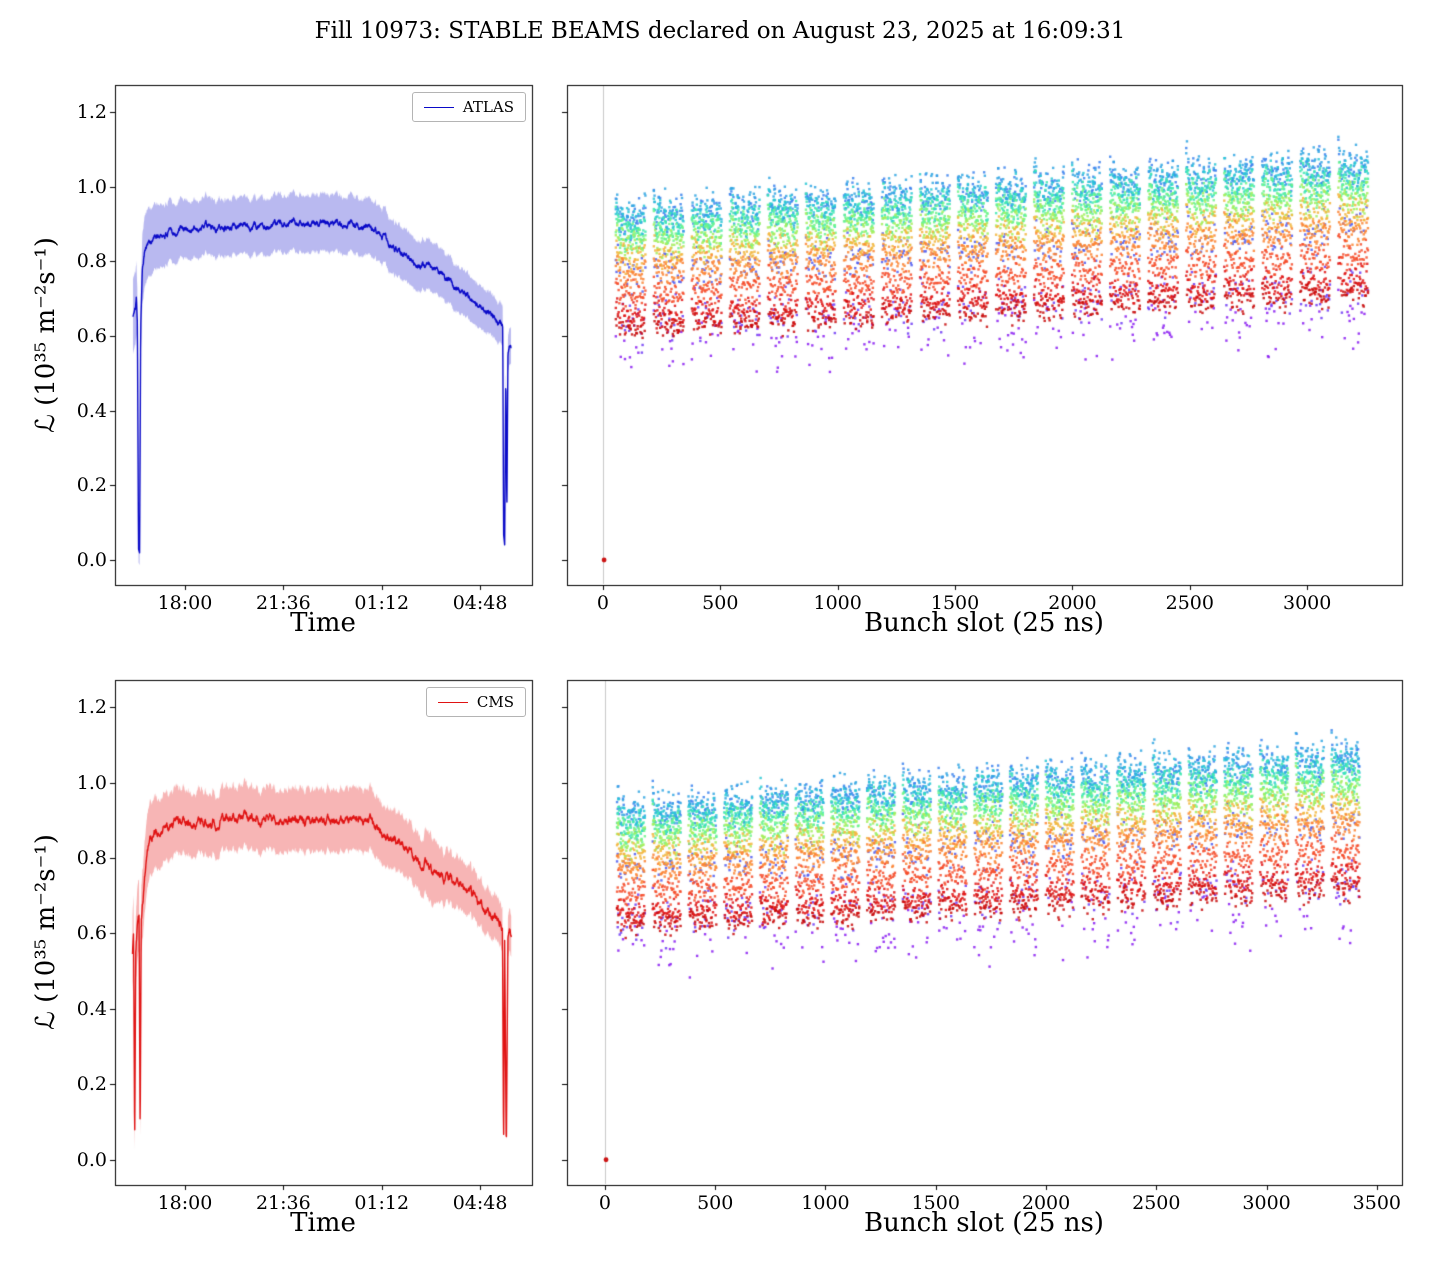 Image resolution: width=1440 pixels, height=1280 pixels. What do you see at coordinates (323, 623) in the screenshot?
I see `atlas-time-xlabel: Time` at bounding box center [323, 623].